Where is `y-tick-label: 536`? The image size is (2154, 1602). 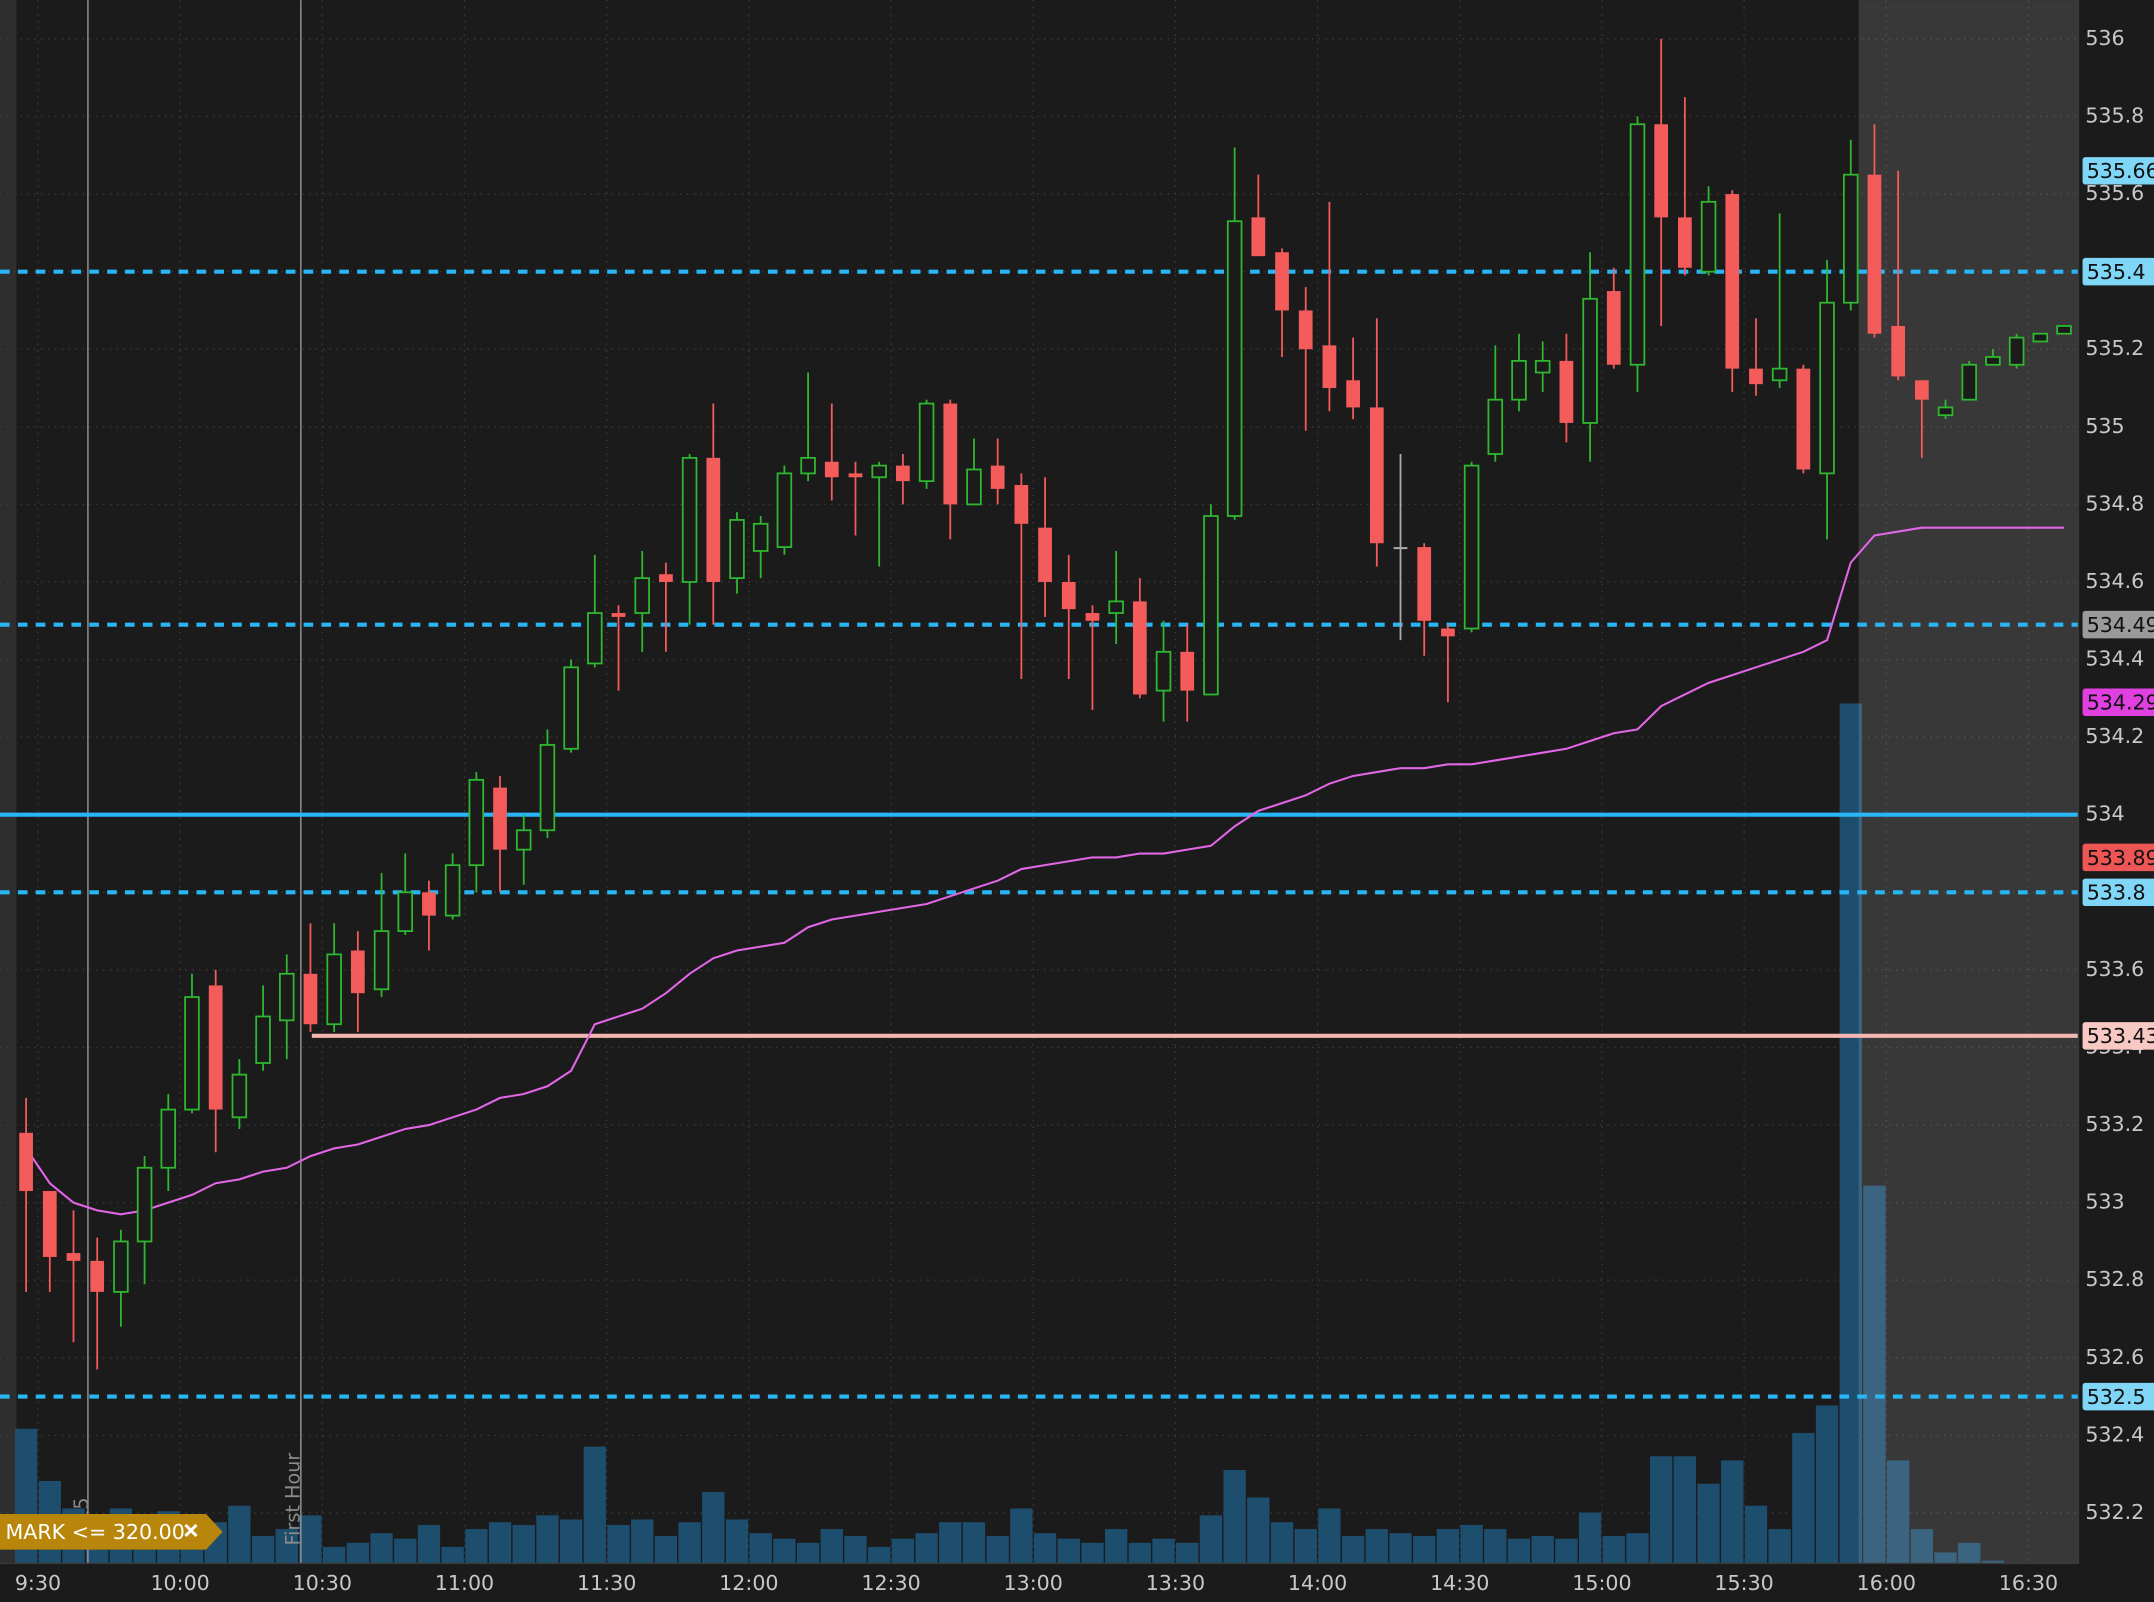 y-tick-label: 536 is located at coordinates (2104, 38).